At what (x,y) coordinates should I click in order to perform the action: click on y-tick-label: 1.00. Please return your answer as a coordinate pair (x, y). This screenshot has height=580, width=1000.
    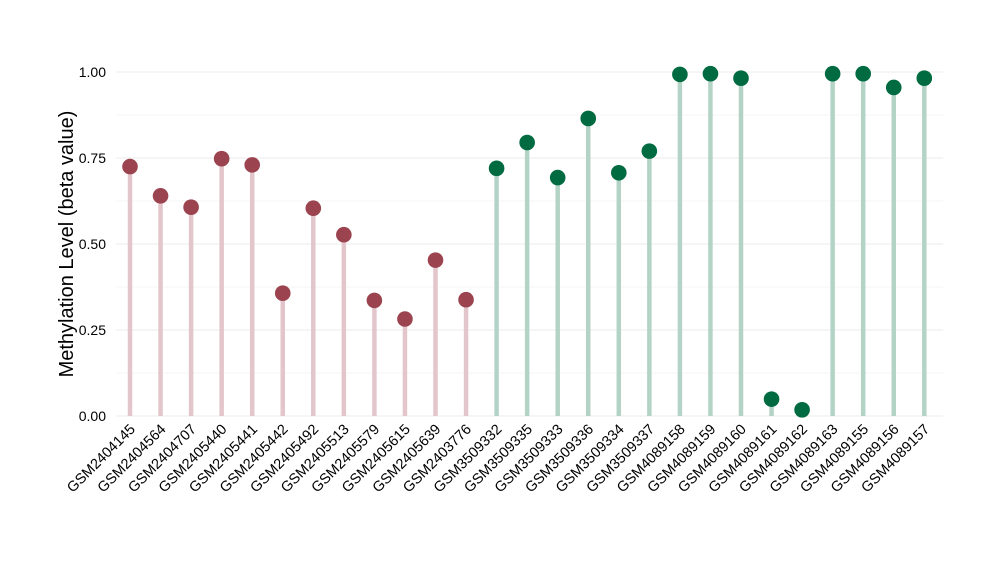
    Looking at the image, I should click on (92, 72).